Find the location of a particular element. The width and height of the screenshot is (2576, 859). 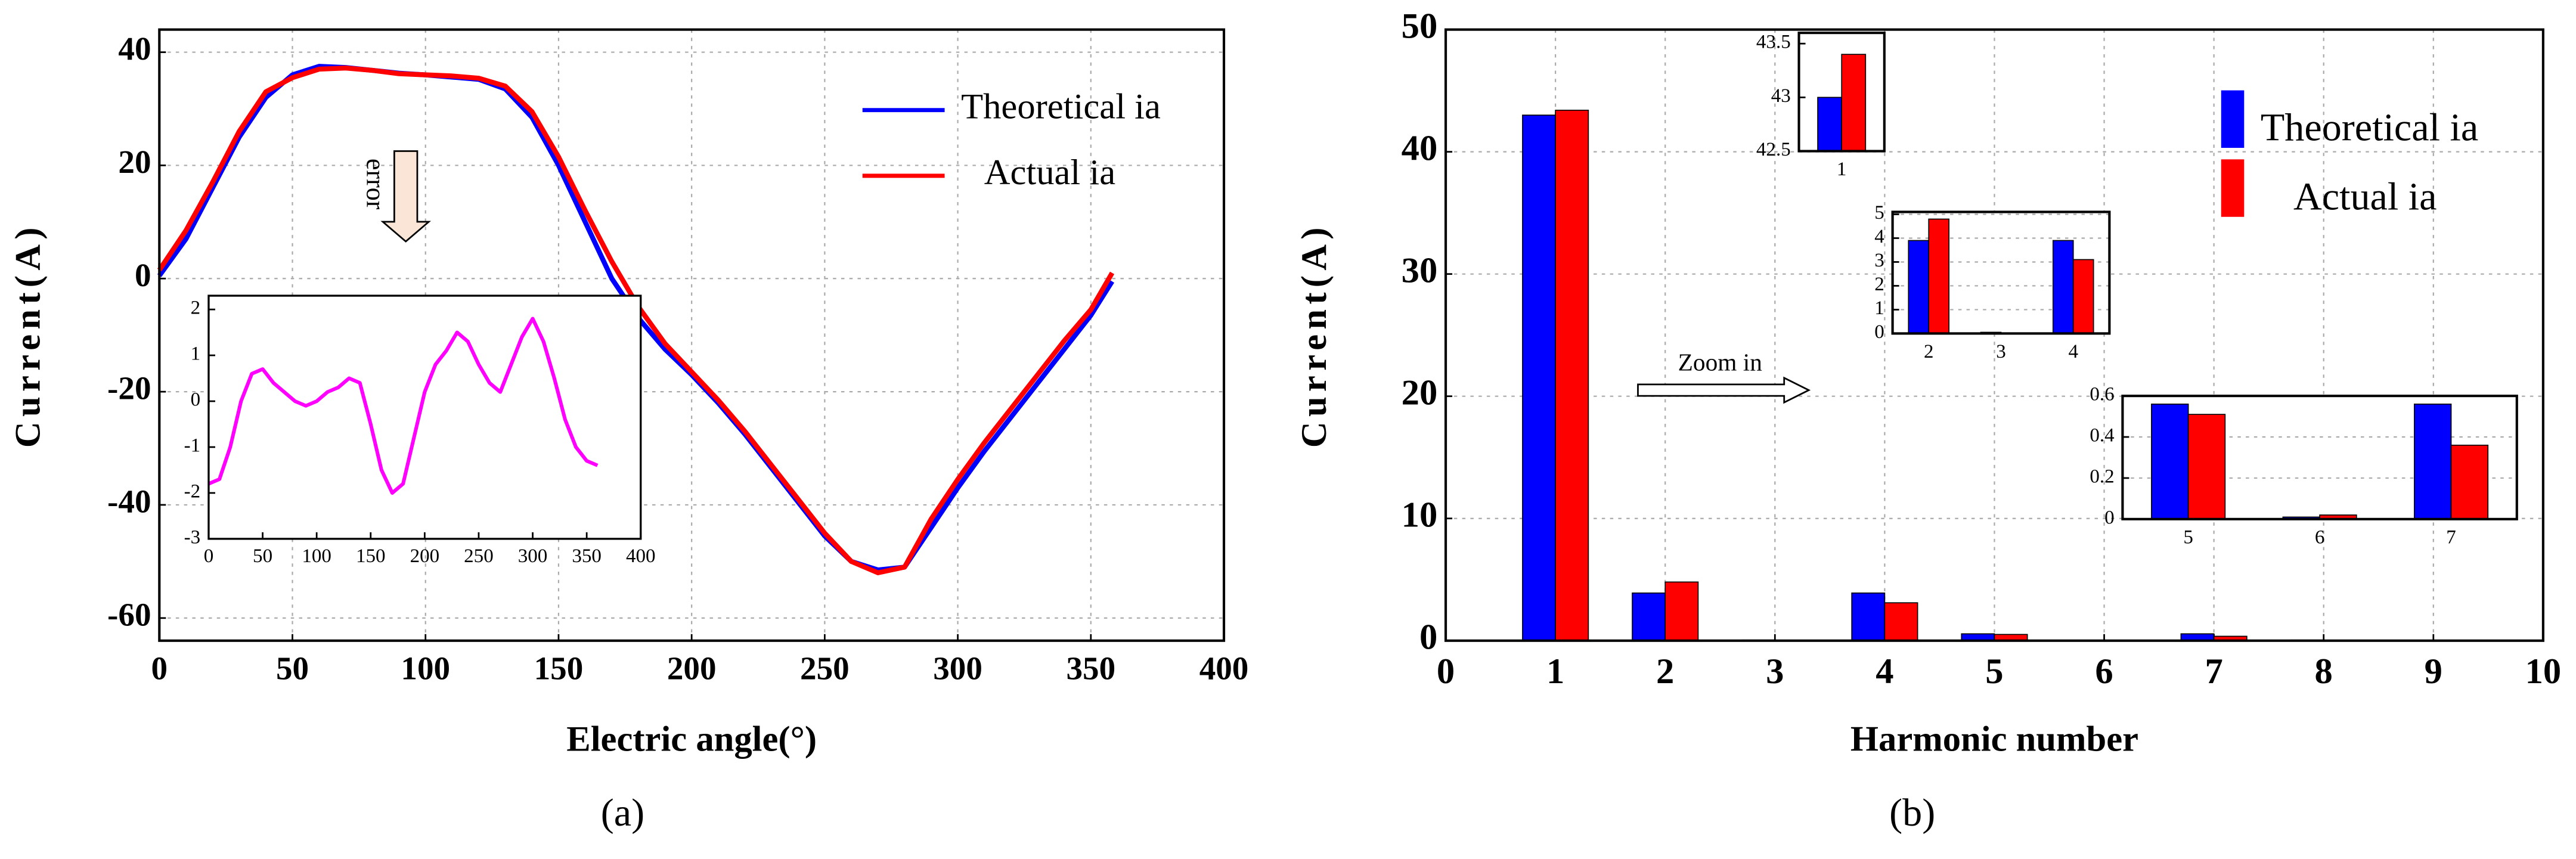

line is located at coordinates (403, 406).